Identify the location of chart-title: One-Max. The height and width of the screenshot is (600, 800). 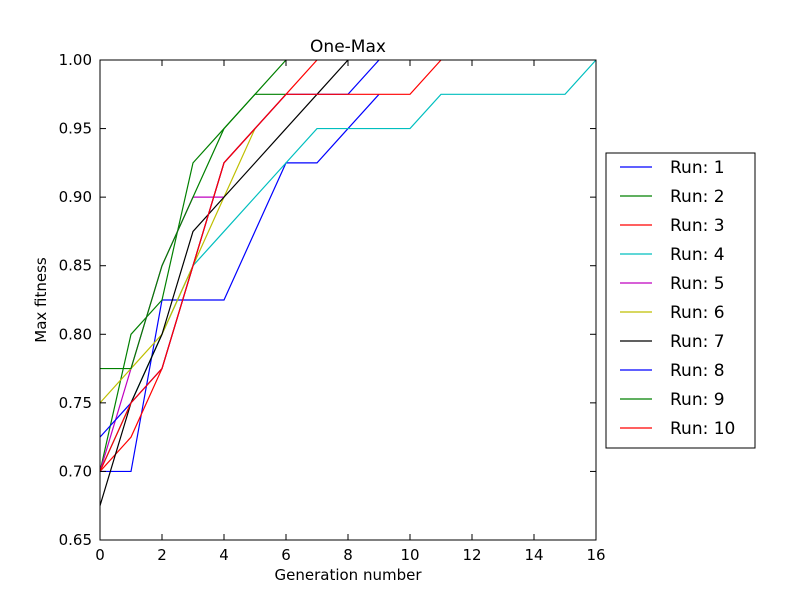
(348, 47).